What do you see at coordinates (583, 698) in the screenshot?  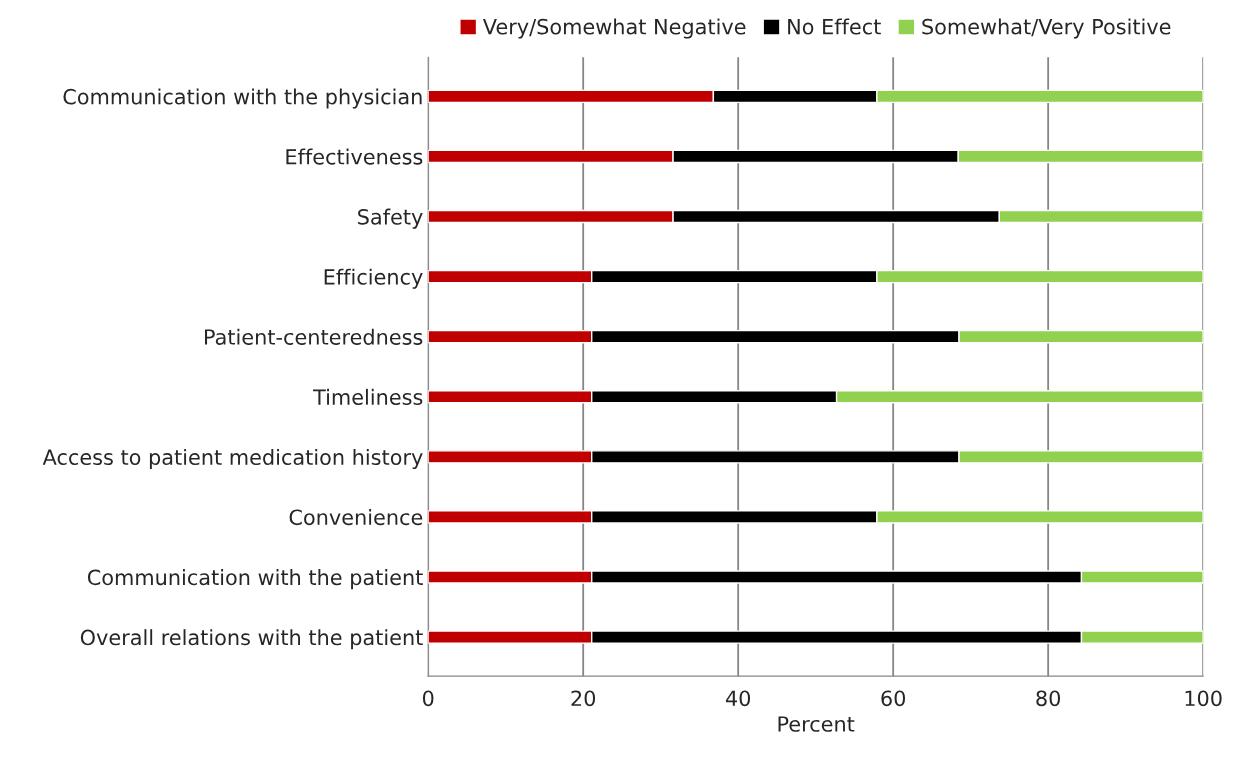 I see `x-tick-label: 20` at bounding box center [583, 698].